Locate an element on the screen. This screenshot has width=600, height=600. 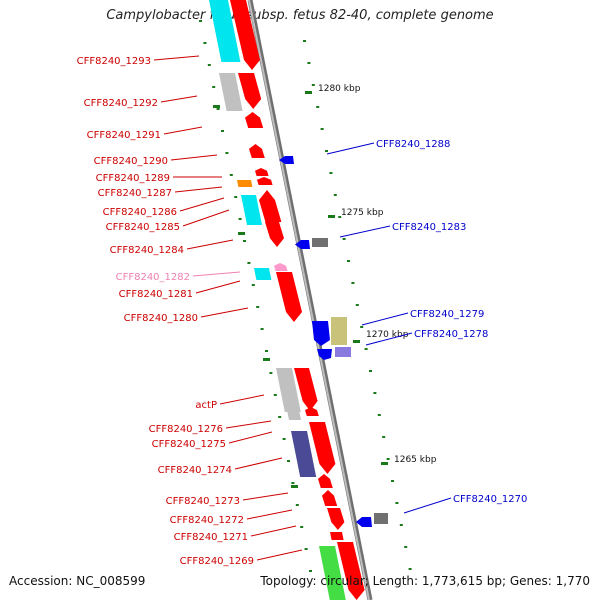
gene-label: CFF8240_1273 is located at coordinates (203, 501).